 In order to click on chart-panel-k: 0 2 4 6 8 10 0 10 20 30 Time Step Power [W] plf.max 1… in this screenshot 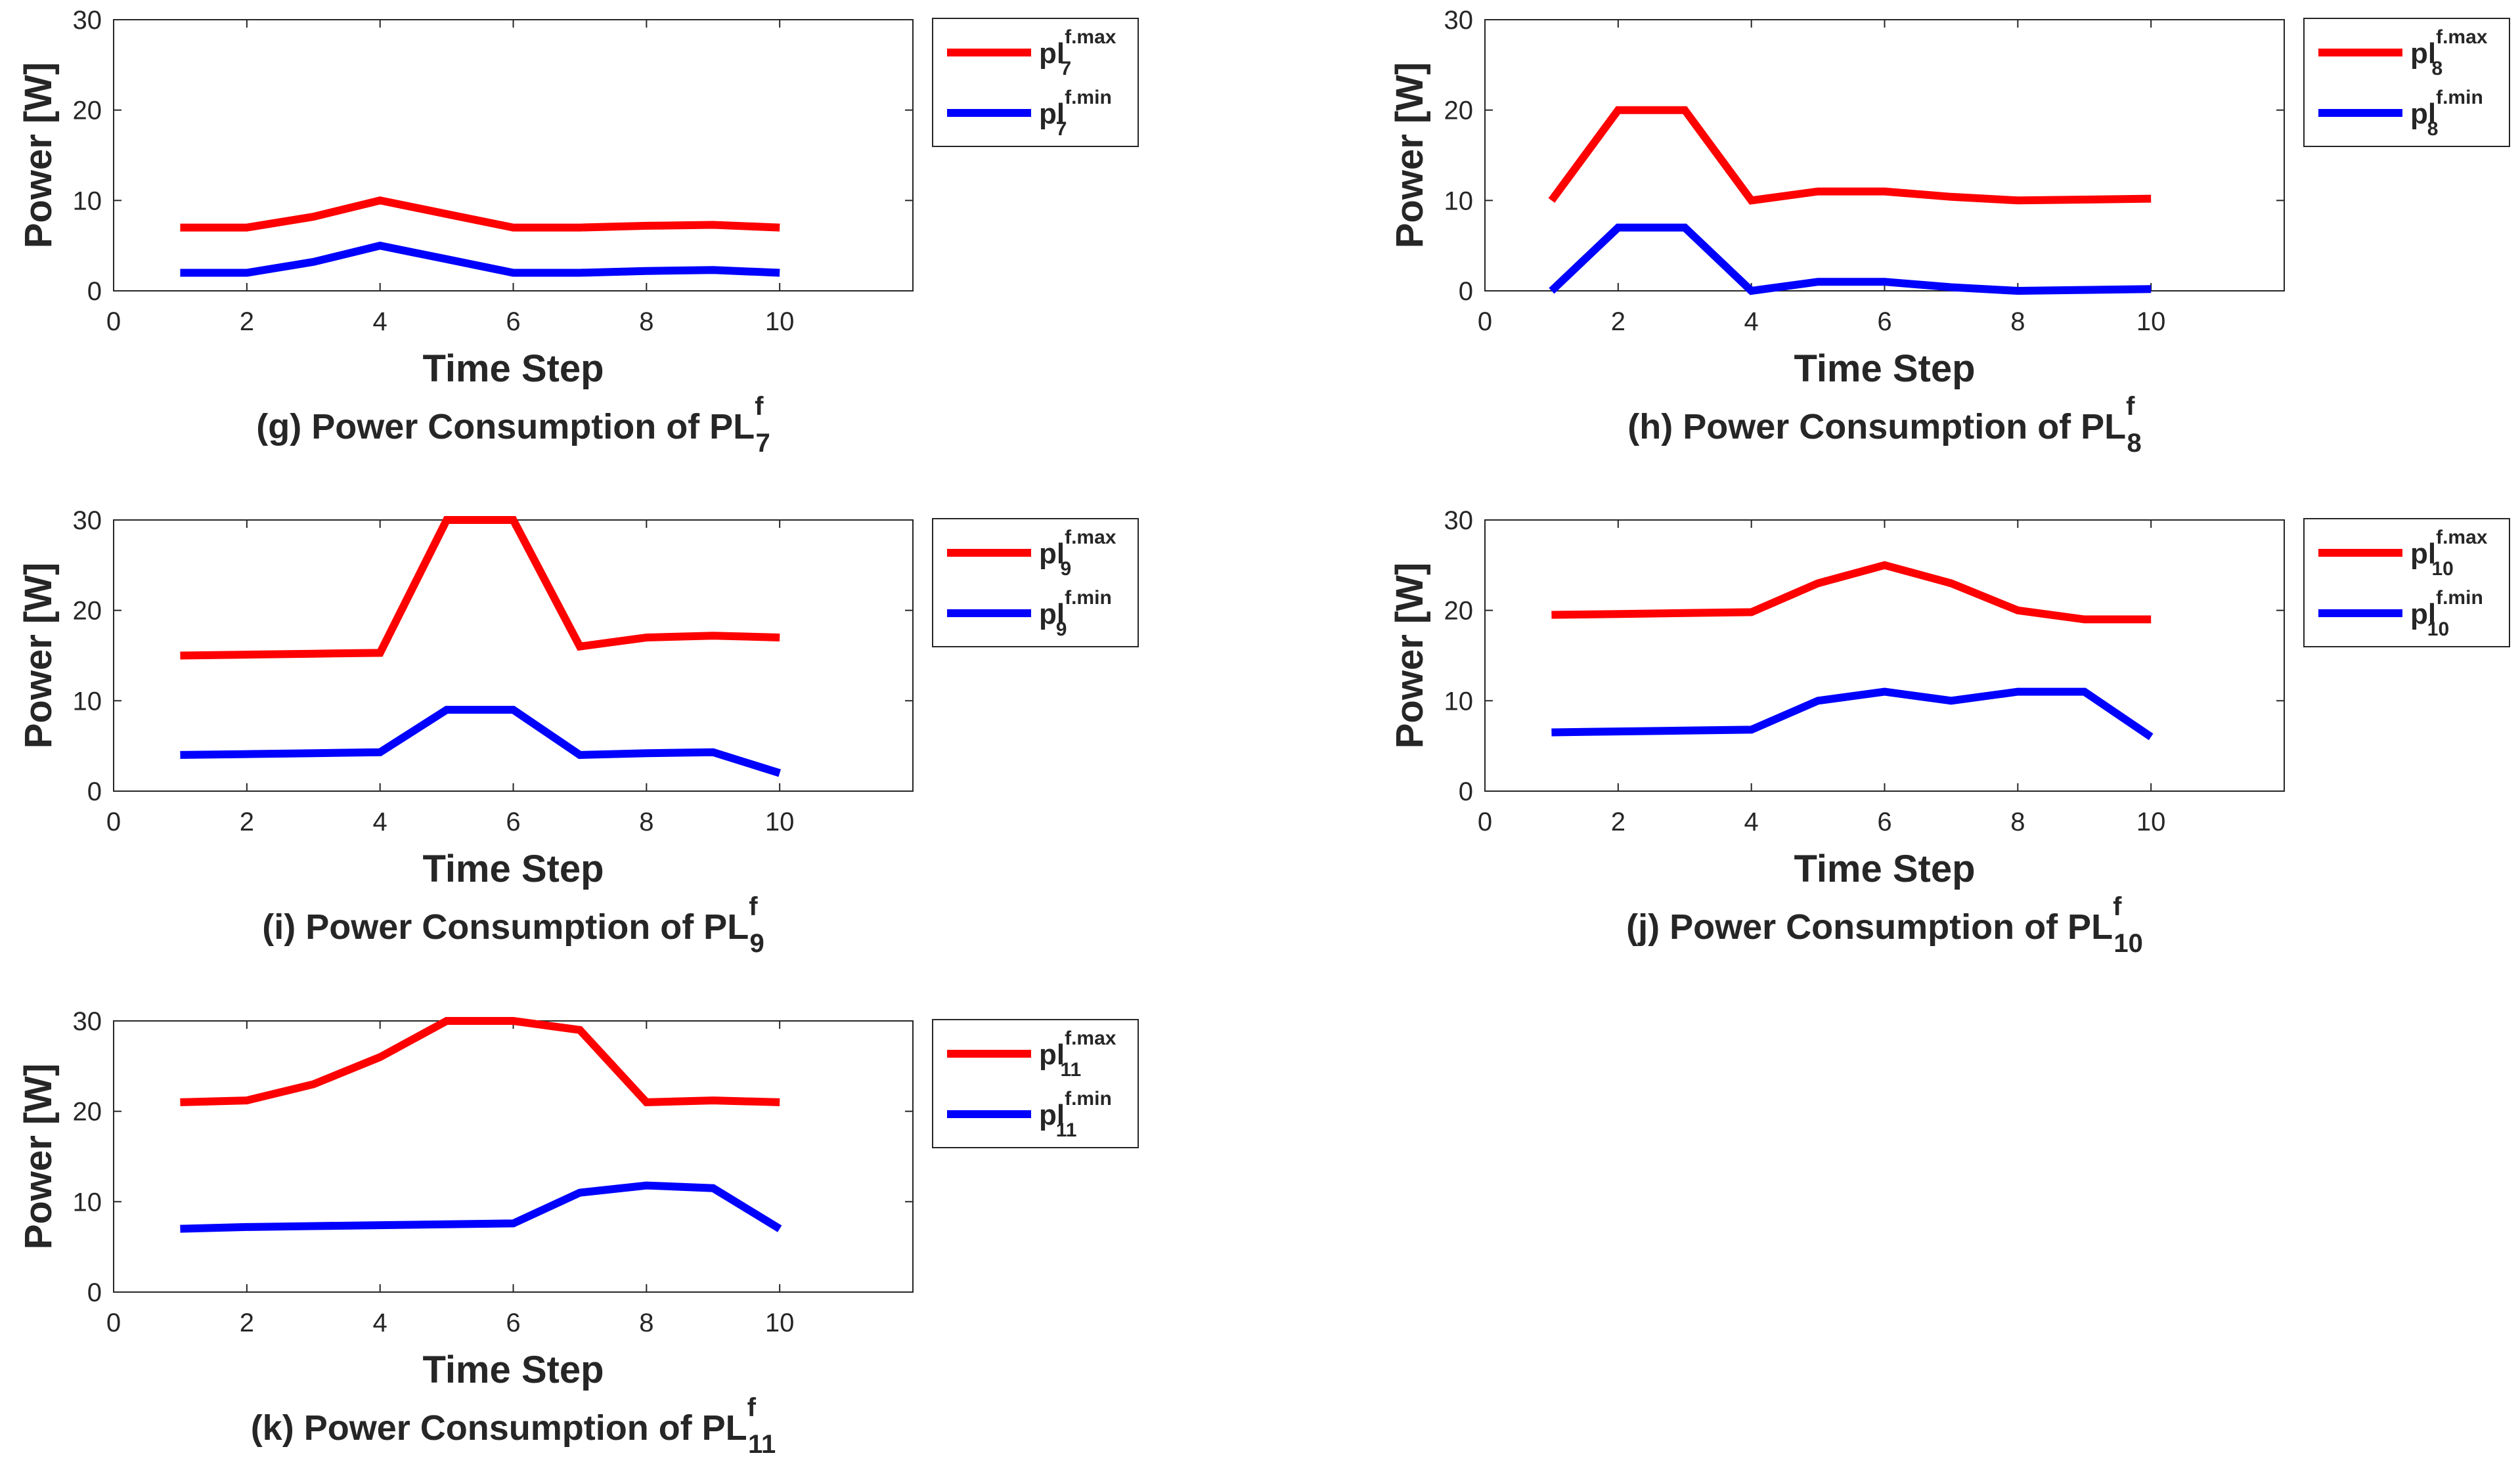, I will do `click(578, 1233)`.